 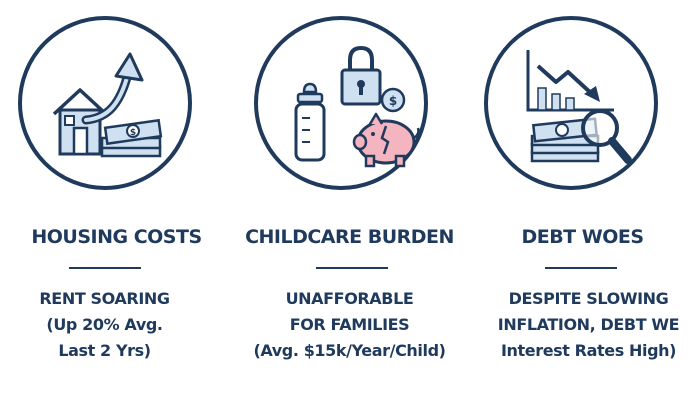 I want to click on bottle-lock-piggybank-icon: $, so click(x=341, y=103).